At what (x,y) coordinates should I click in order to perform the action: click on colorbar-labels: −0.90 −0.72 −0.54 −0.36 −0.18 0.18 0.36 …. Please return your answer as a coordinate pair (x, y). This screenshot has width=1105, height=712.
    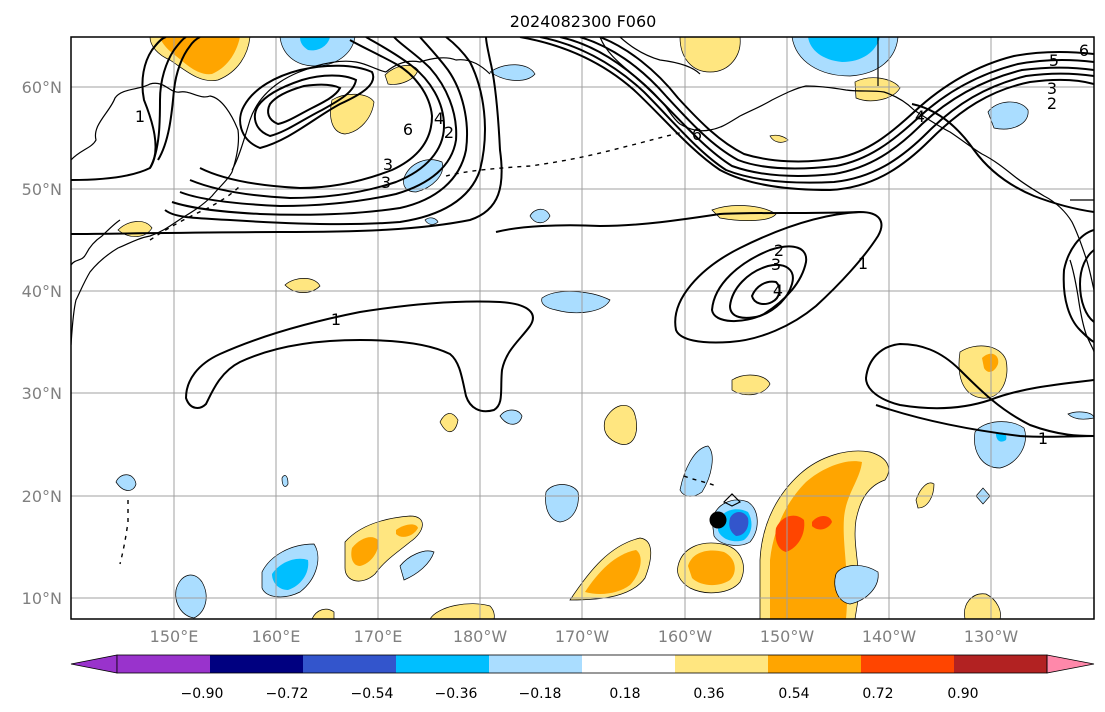
    Looking at the image, I should click on (580, 694).